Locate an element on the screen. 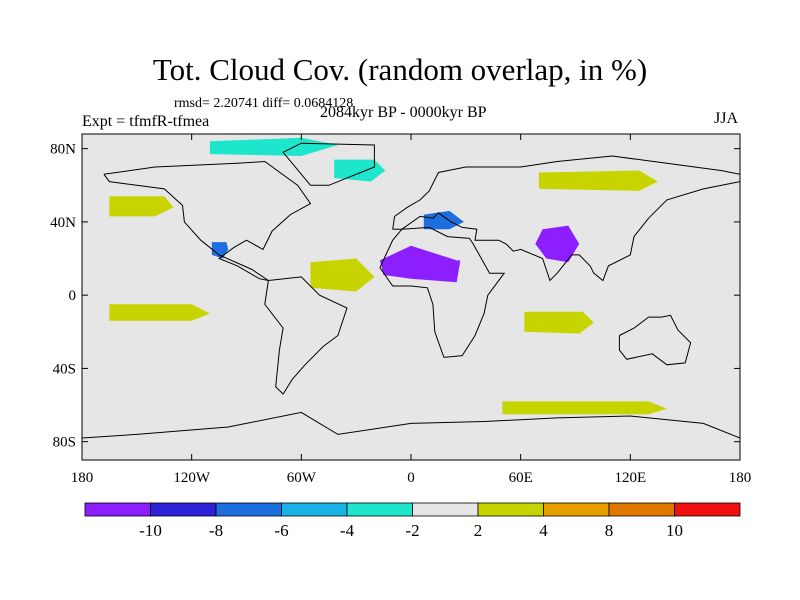 The width and height of the screenshot is (800, 600). colorbar-label: 4 is located at coordinates (543, 530).